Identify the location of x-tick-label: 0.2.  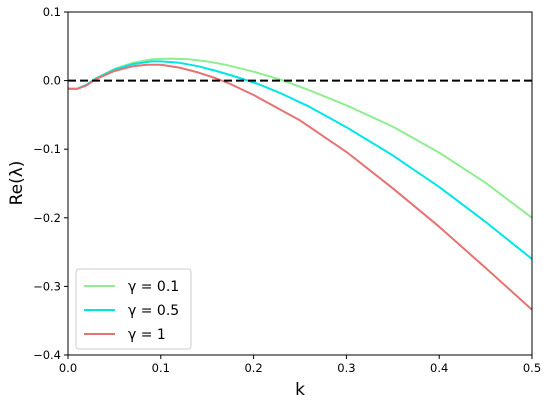
(253, 368).